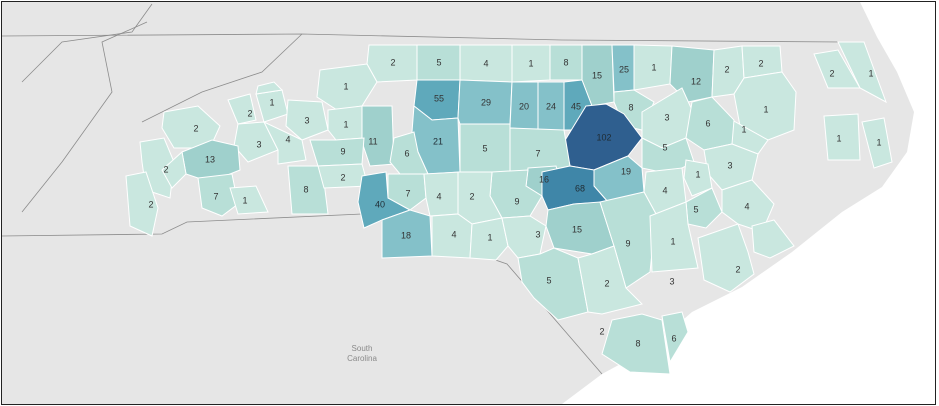 Image resolution: width=939 pixels, height=406 pixels. What do you see at coordinates (548, 280) in the screenshot?
I see `county-value-c69: 5` at bounding box center [548, 280].